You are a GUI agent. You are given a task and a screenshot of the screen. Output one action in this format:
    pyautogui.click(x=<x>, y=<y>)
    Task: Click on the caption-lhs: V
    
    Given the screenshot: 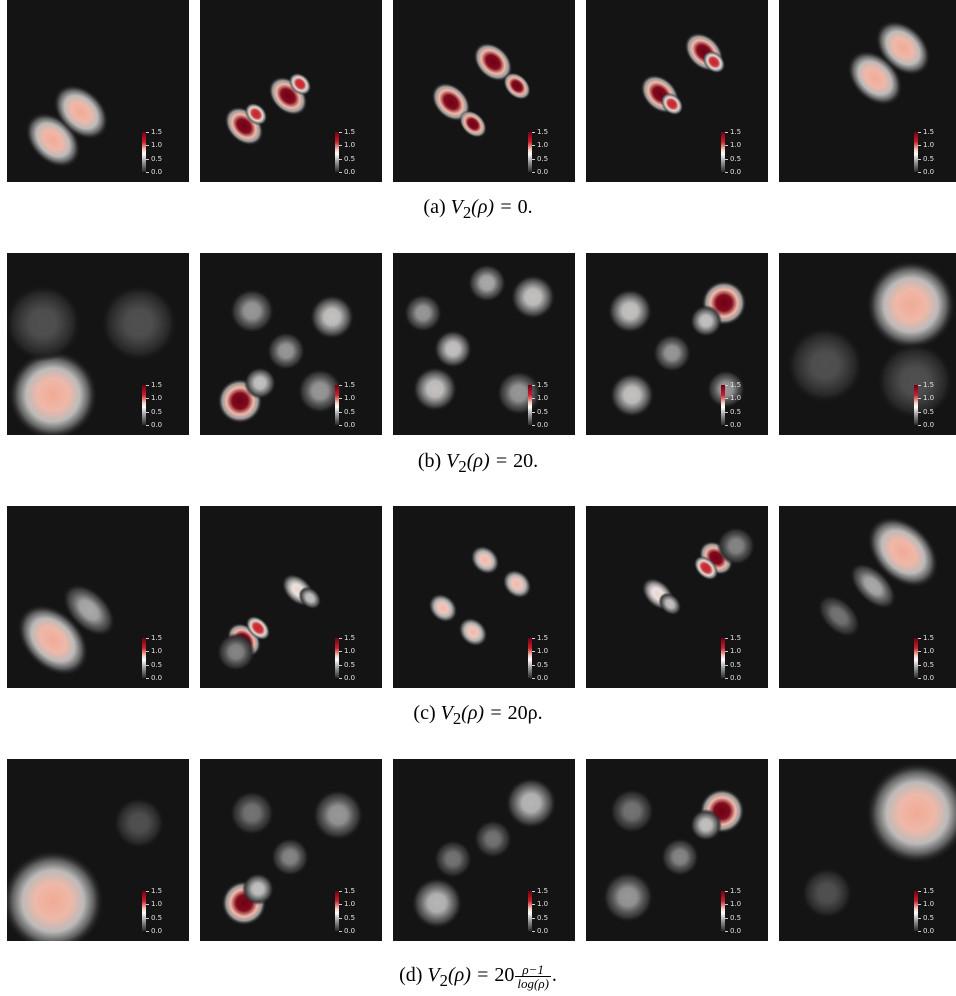 What is the action you would take?
    pyautogui.click(x=456, y=207)
    